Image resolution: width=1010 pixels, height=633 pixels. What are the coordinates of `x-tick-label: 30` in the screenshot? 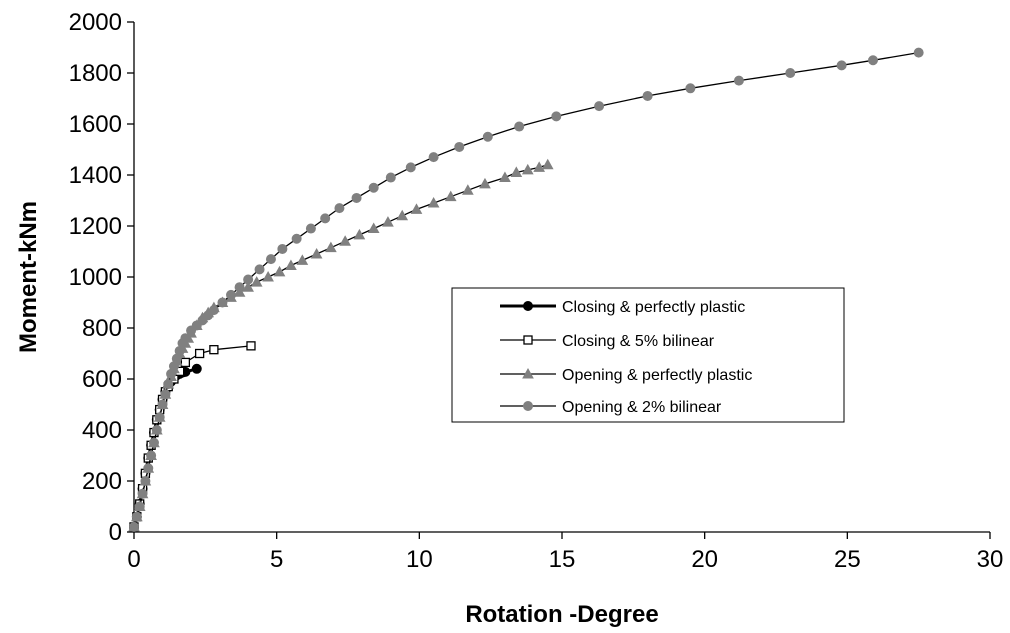 It's located at (990, 559).